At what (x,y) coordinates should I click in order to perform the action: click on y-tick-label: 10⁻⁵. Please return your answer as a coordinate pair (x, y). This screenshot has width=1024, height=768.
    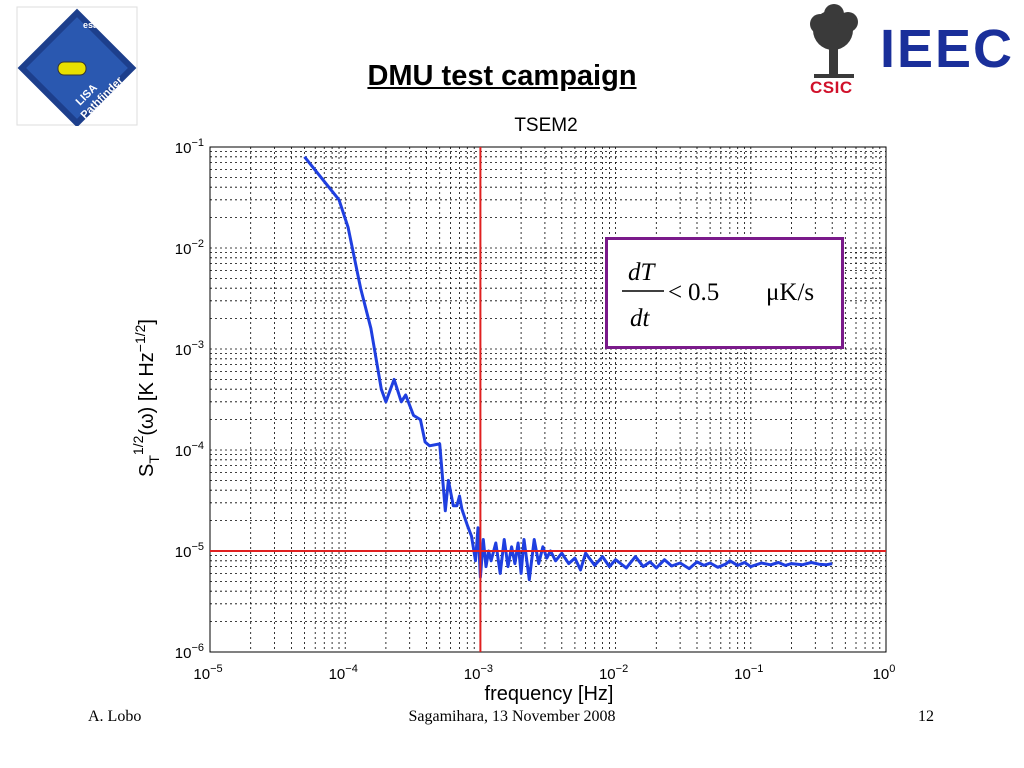
    Looking at the image, I should click on (189, 551).